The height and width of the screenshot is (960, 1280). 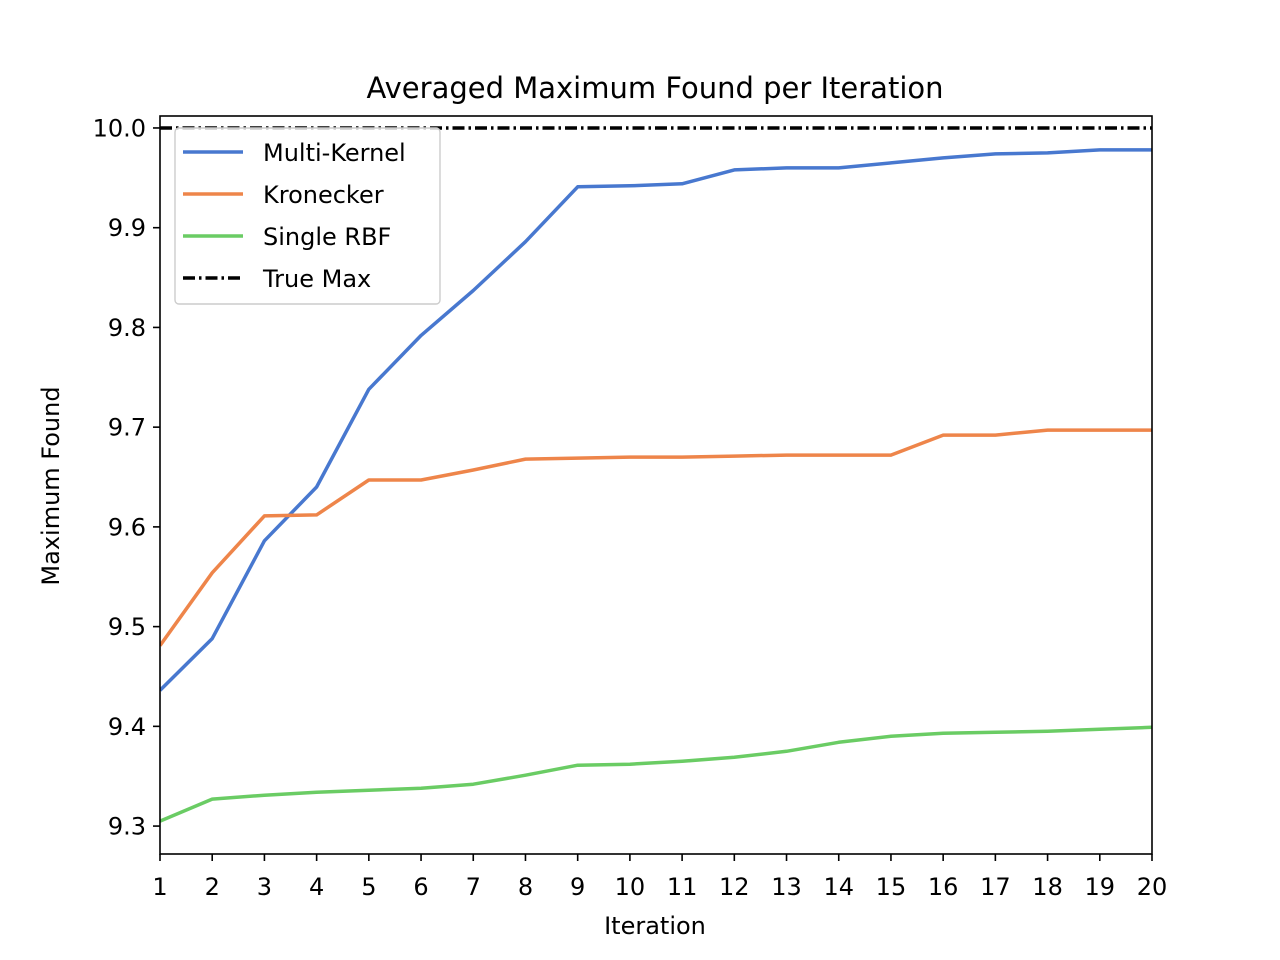 What do you see at coordinates (212, 887) in the screenshot?
I see `x-tick-label: 2` at bounding box center [212, 887].